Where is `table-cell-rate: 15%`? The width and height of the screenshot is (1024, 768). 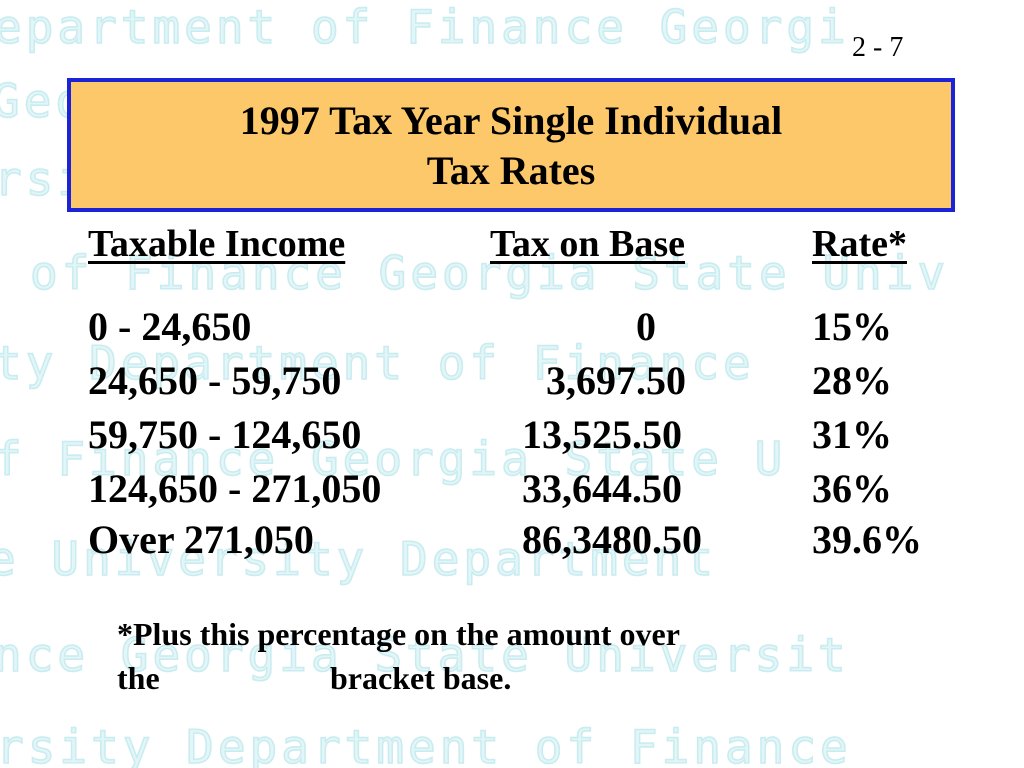 table-cell-rate: 15% is located at coordinates (852, 326).